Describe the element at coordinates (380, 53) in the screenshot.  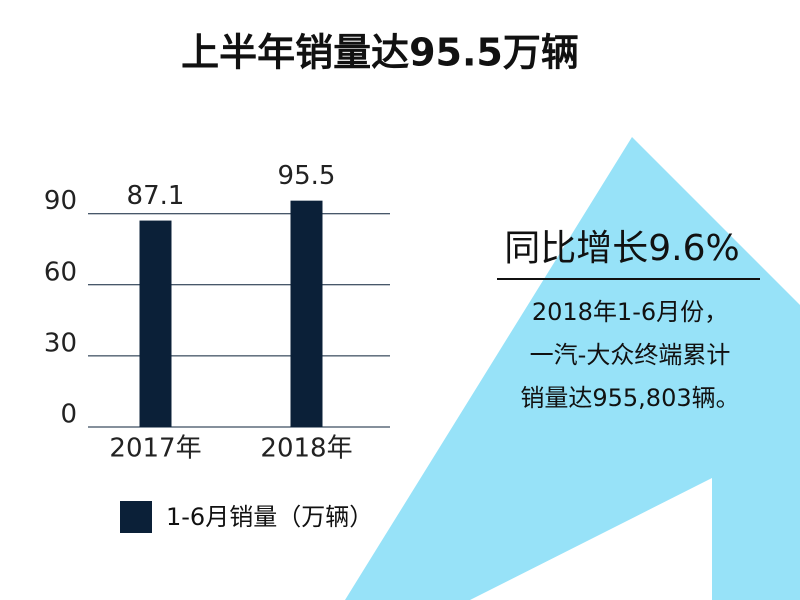
I see `chart-title: 上半年销量达95.5万辆` at that location.